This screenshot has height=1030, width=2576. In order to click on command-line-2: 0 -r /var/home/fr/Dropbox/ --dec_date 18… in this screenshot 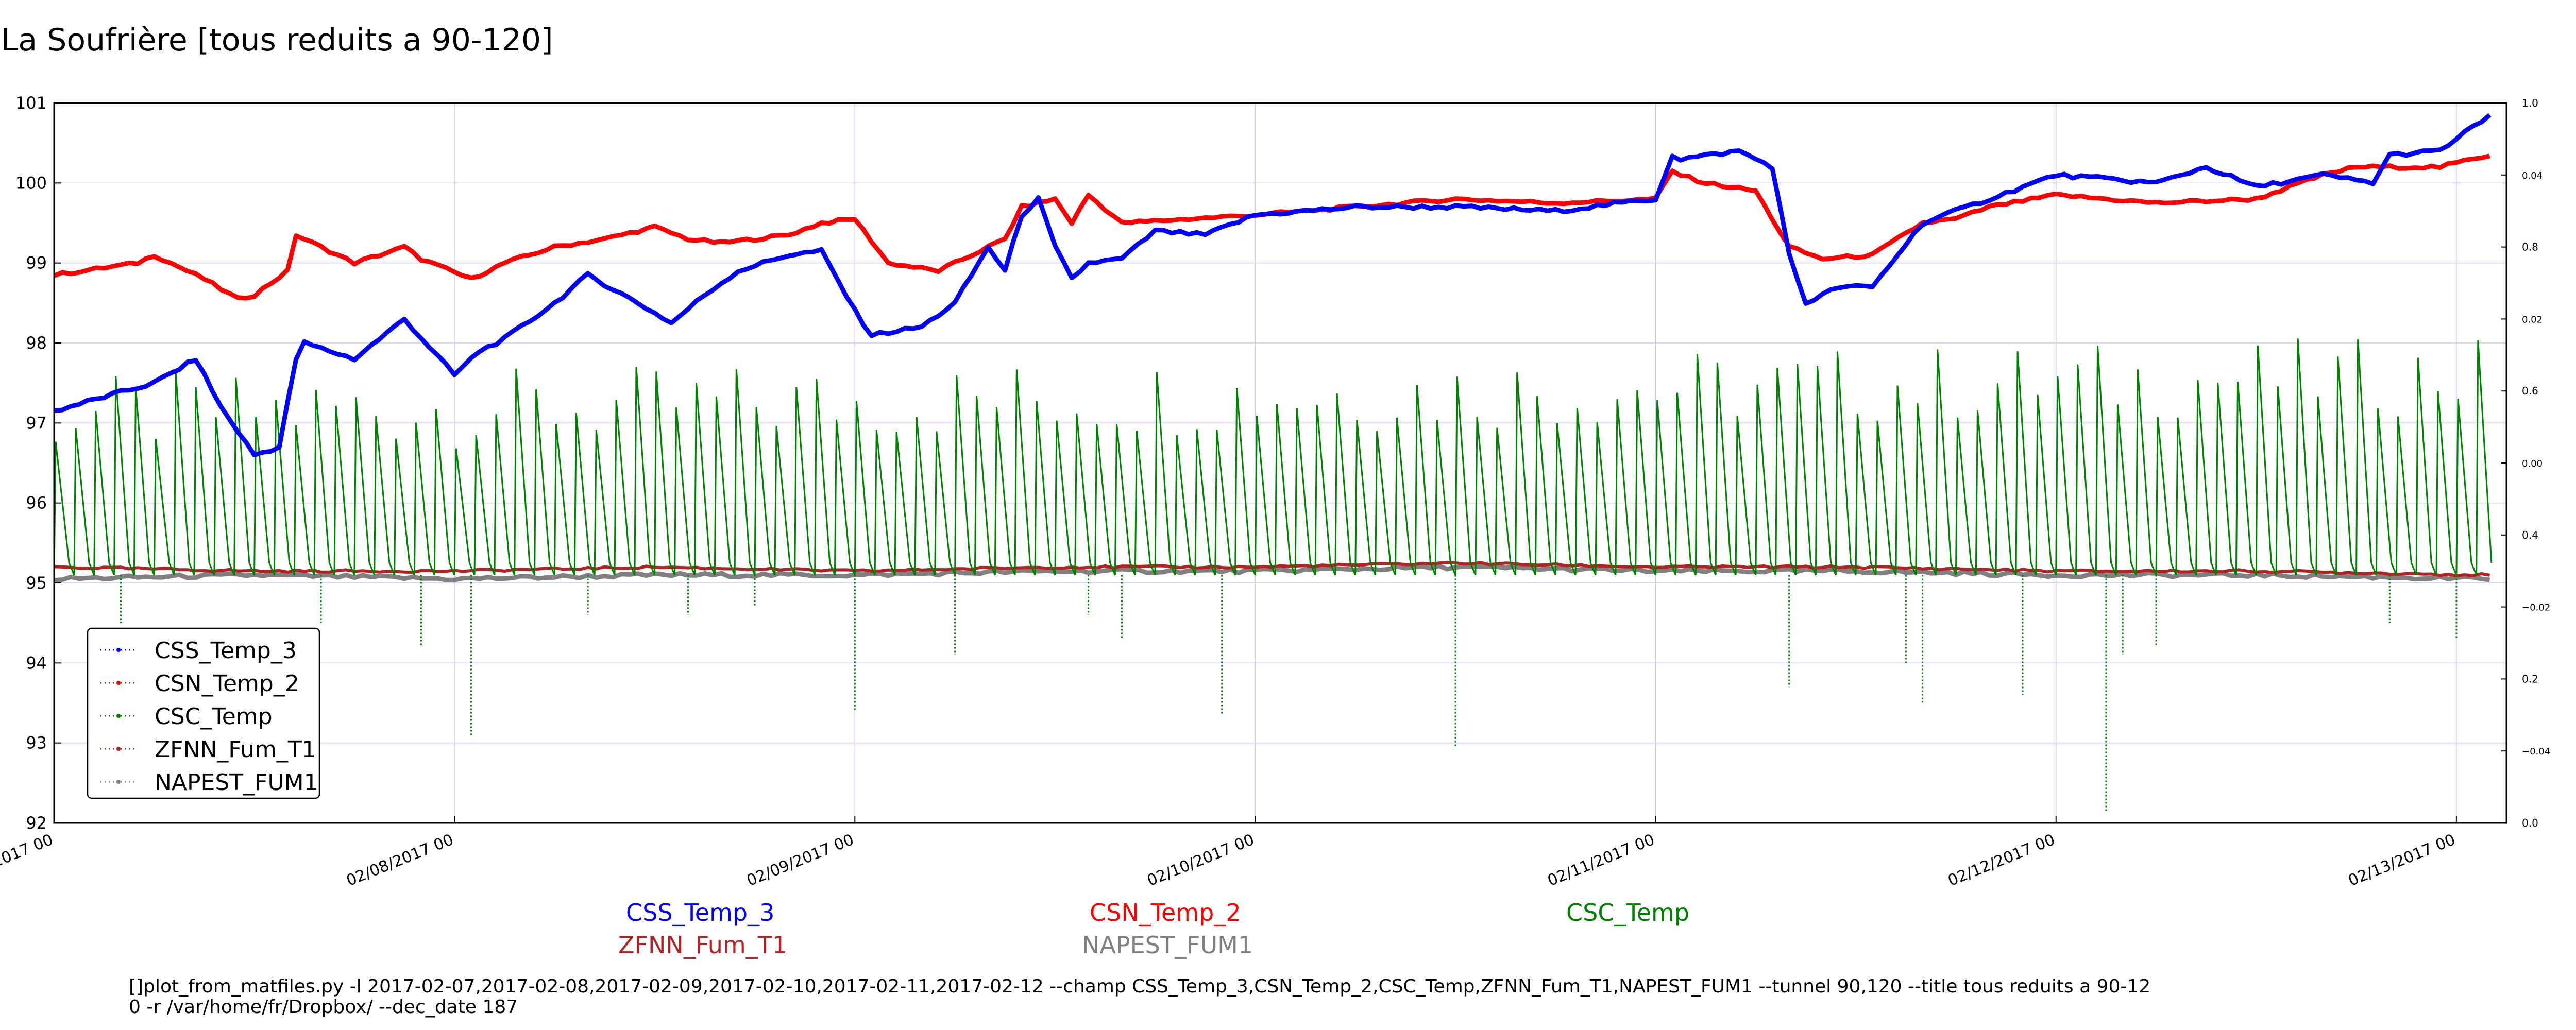, I will do `click(324, 1008)`.